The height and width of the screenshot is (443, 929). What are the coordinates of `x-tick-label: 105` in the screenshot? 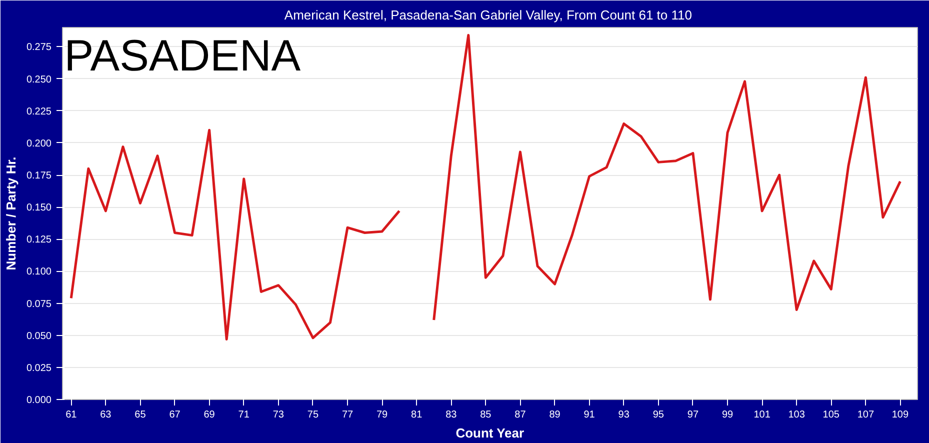 It's located at (831, 415).